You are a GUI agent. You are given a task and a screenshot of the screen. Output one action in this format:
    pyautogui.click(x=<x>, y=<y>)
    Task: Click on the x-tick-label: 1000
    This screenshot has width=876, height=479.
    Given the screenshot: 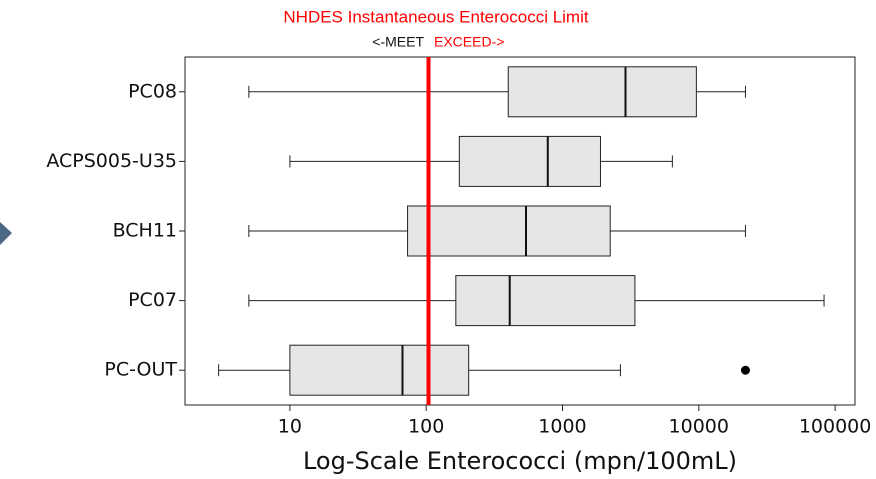 What is the action you would take?
    pyautogui.click(x=562, y=427)
    